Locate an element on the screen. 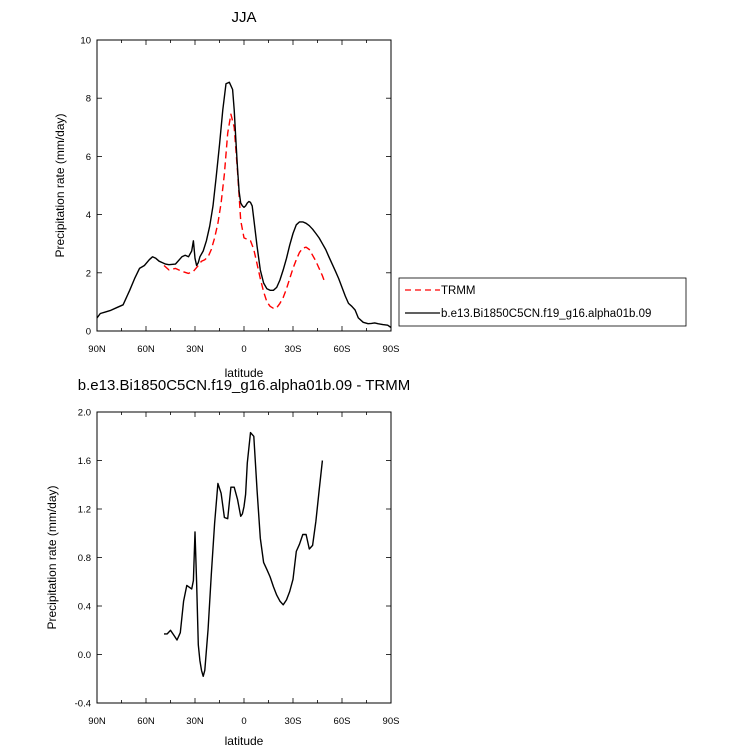 This screenshot has height=750, width=733. y-tick-label: 0 is located at coordinates (88, 332).